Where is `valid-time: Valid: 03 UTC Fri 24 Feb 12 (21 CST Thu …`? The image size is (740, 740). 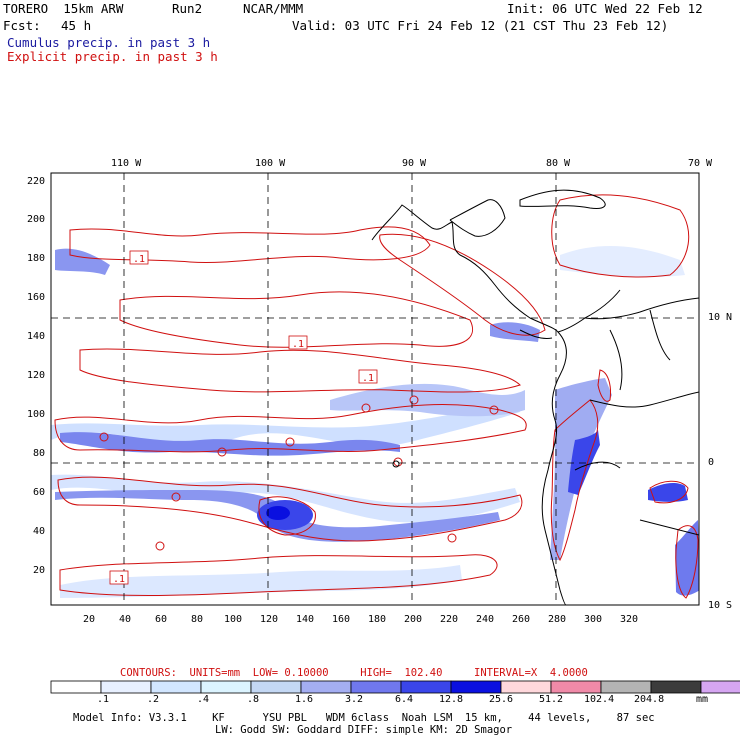 valid-time: Valid: 03 UTC Fri 24 Feb 12 (21 CST Thu … is located at coordinates (480, 25).